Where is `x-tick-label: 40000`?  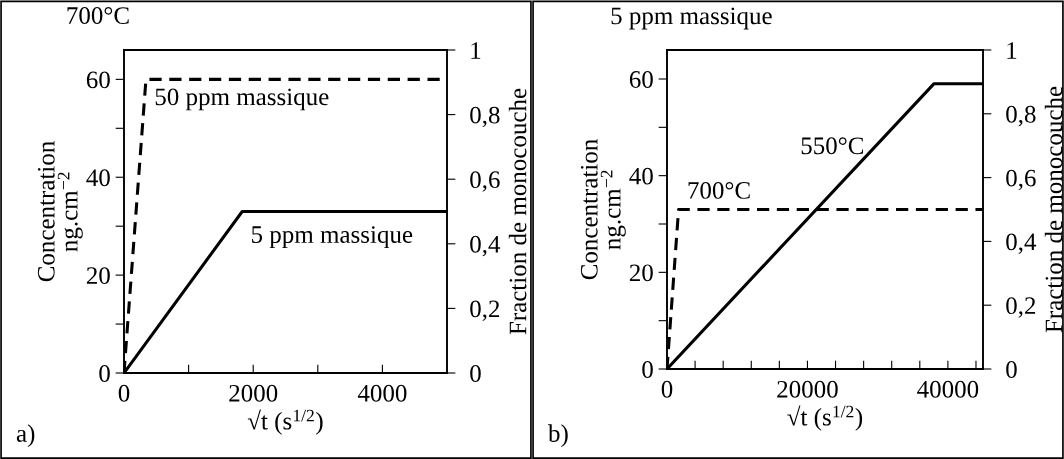 x-tick-label: 40000 is located at coordinates (948, 389).